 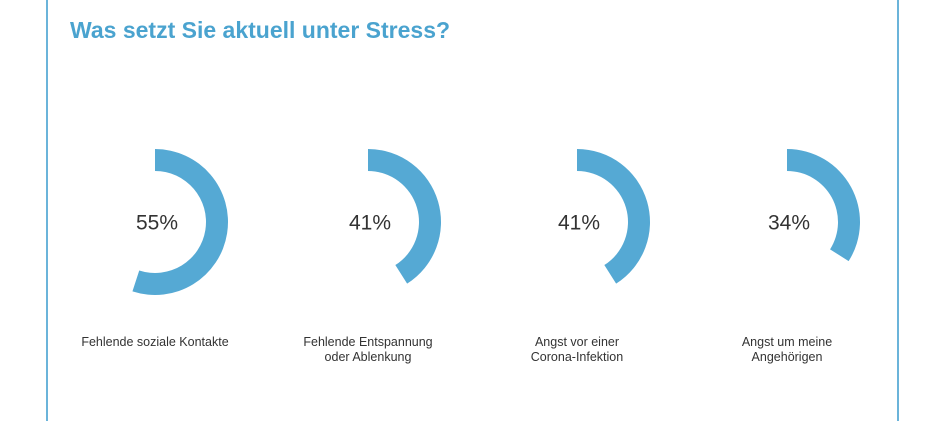 What do you see at coordinates (787, 349) in the screenshot?
I see `category-label: Angst um meine Angehörigen` at bounding box center [787, 349].